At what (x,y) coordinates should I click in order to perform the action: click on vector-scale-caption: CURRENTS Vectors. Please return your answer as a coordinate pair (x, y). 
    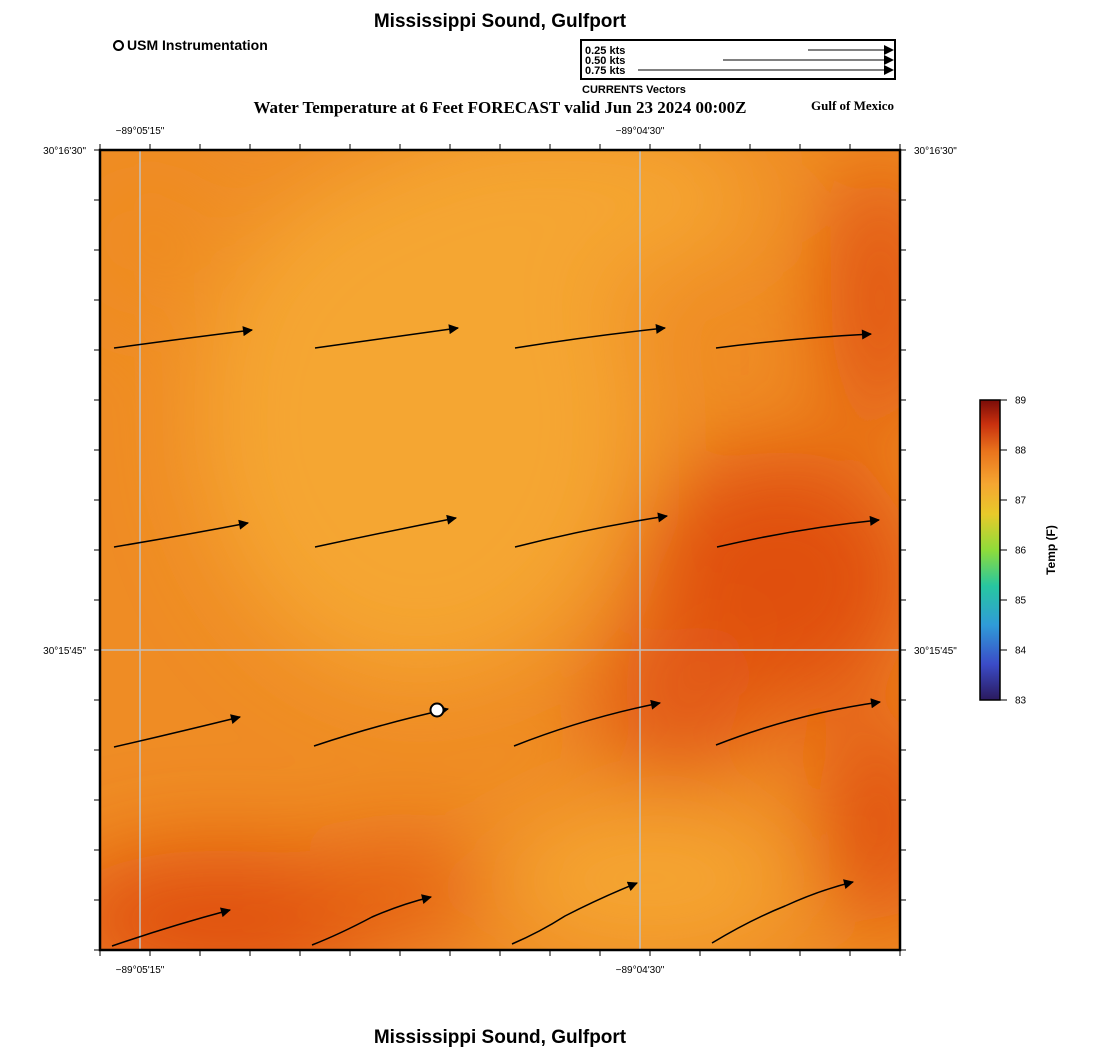
    Looking at the image, I should click on (634, 90).